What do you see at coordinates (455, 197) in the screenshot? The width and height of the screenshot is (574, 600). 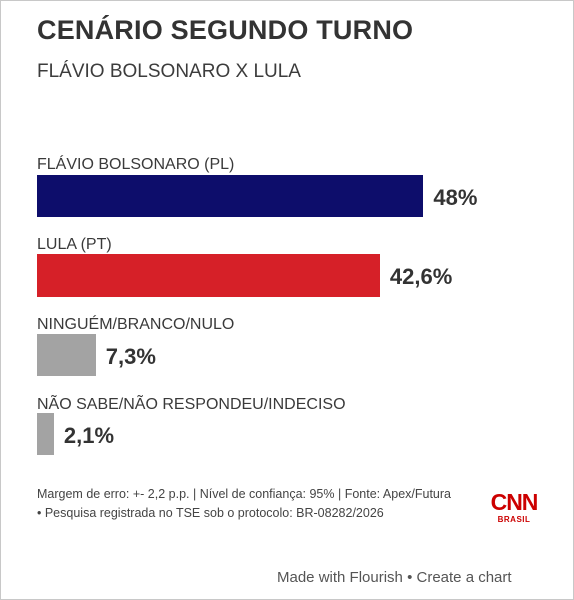 I see `value-label-bolsonaro: 48%` at bounding box center [455, 197].